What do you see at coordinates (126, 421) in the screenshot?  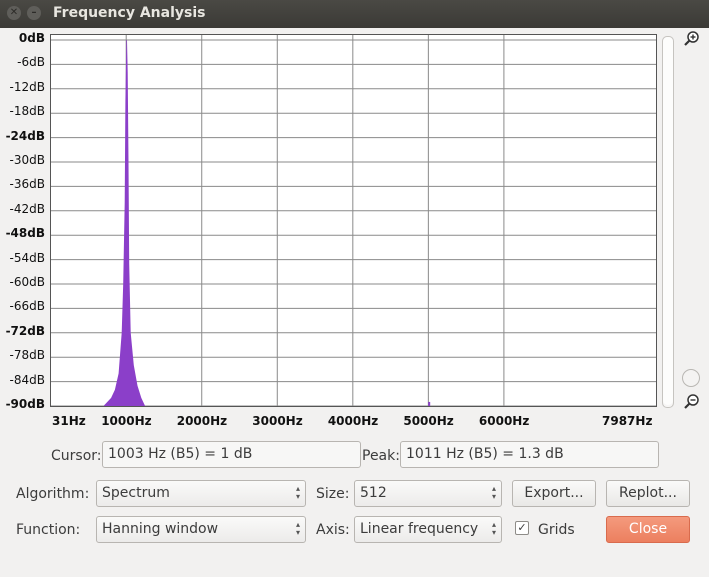 I see `x-tick-label: 1000Hz` at bounding box center [126, 421].